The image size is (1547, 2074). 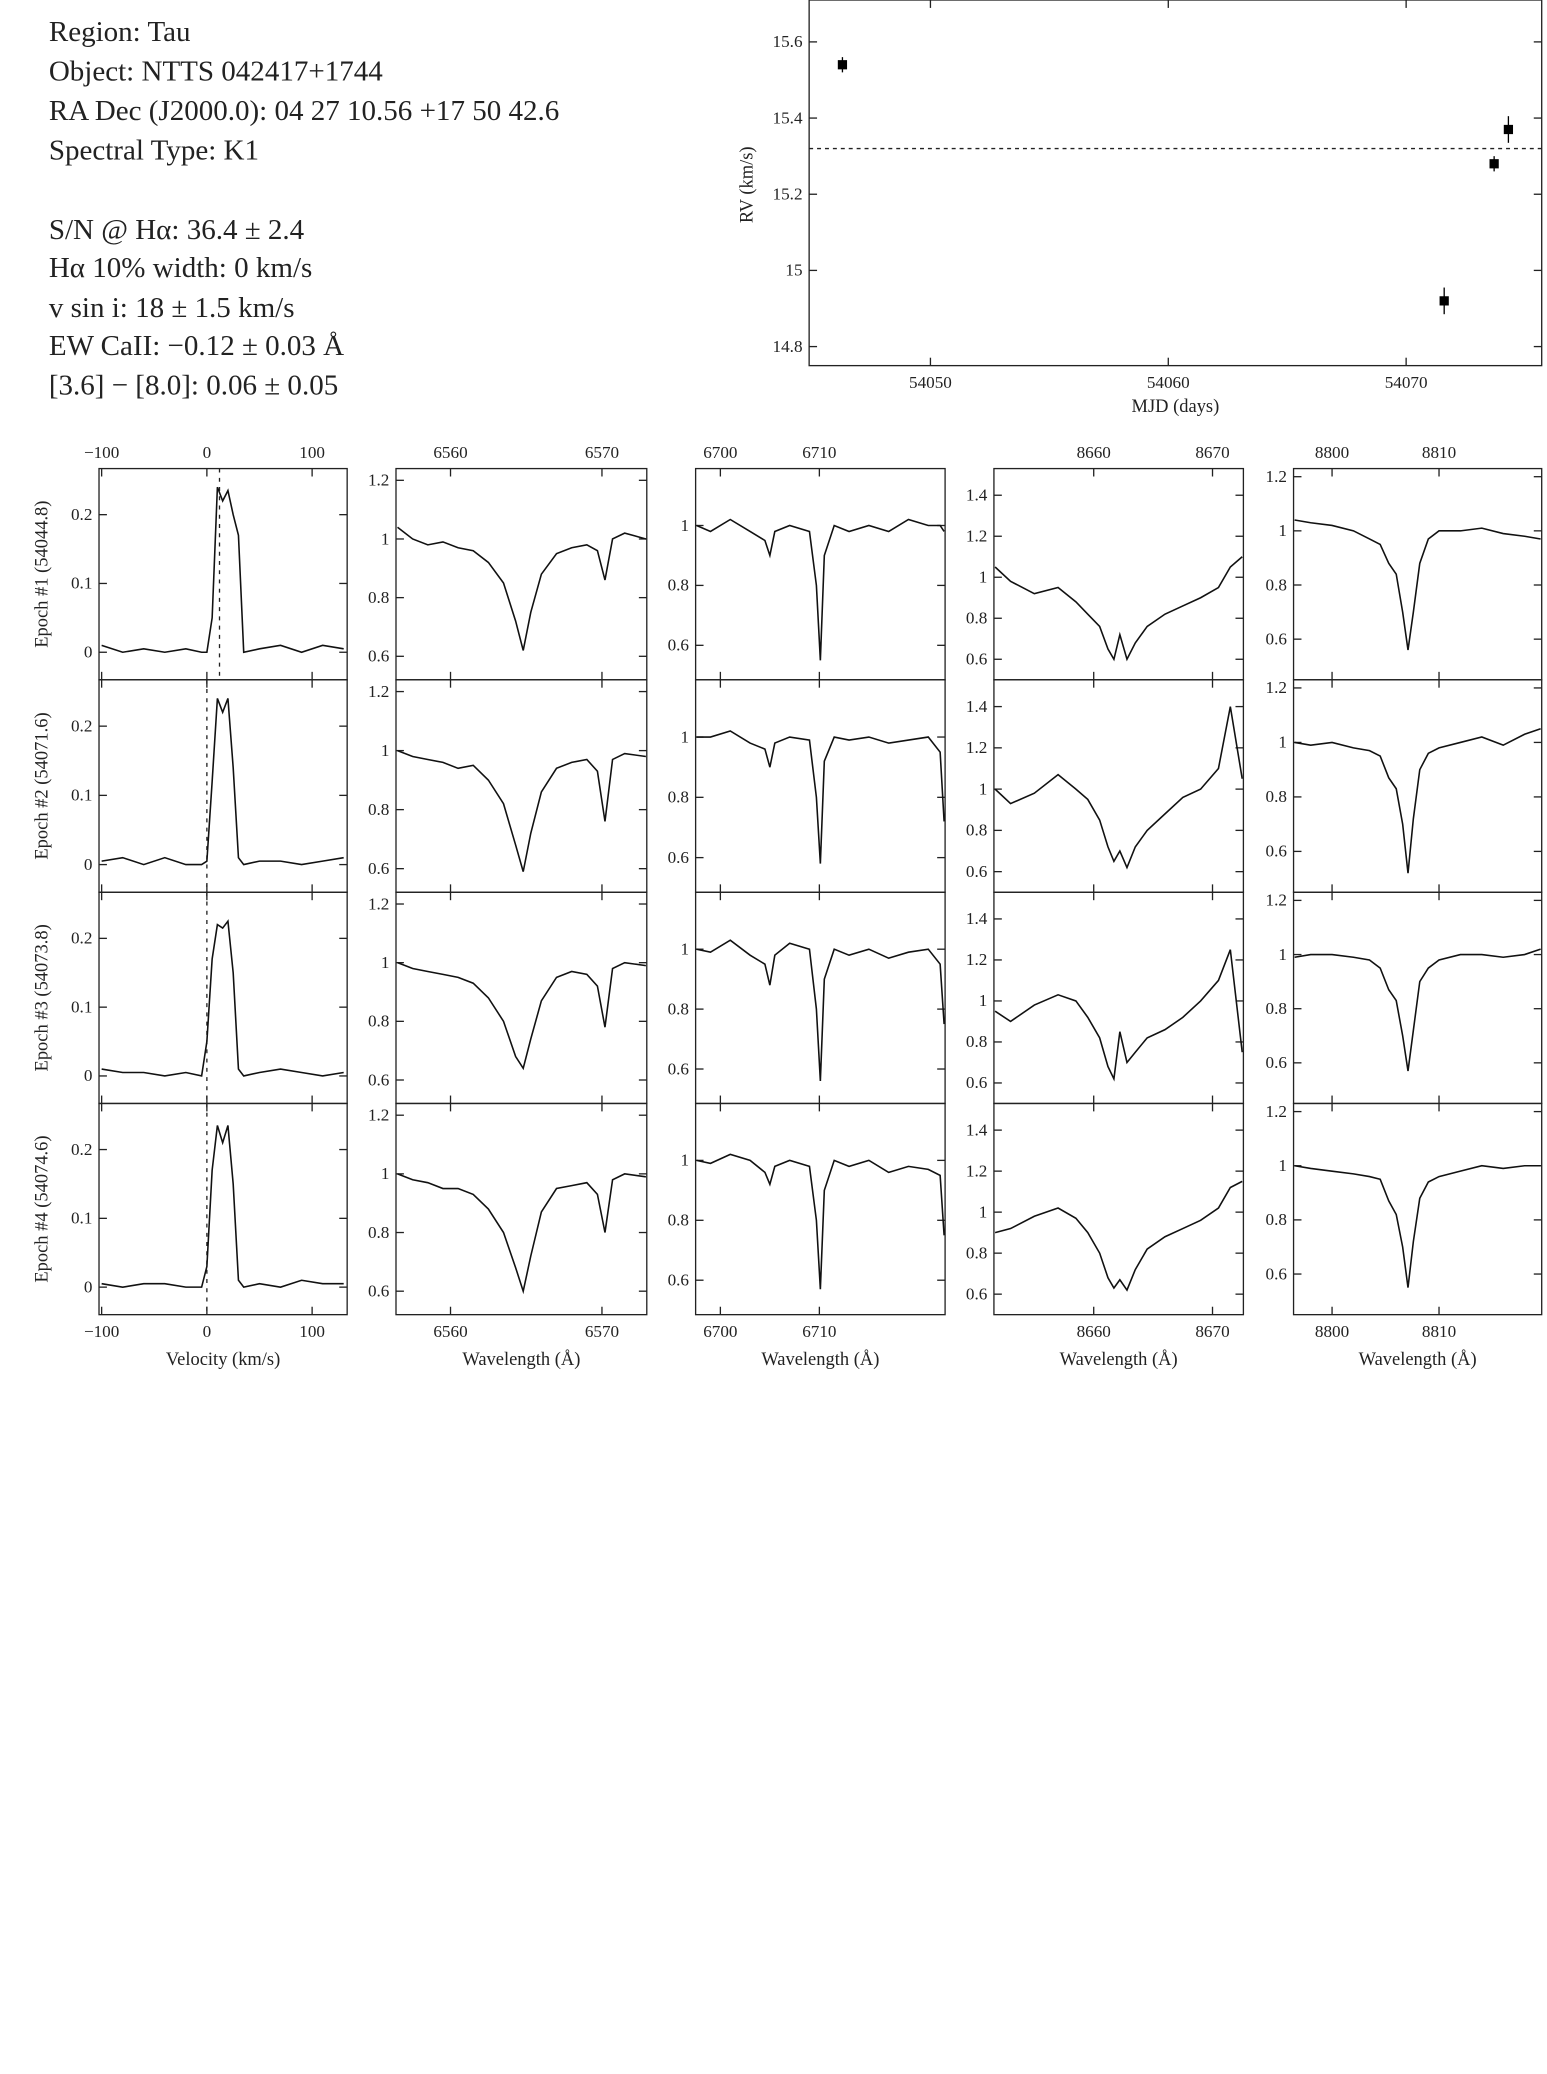 What do you see at coordinates (42, 997) in the screenshot?
I see `row-label: Epoch #3 (54073.8)` at bounding box center [42, 997].